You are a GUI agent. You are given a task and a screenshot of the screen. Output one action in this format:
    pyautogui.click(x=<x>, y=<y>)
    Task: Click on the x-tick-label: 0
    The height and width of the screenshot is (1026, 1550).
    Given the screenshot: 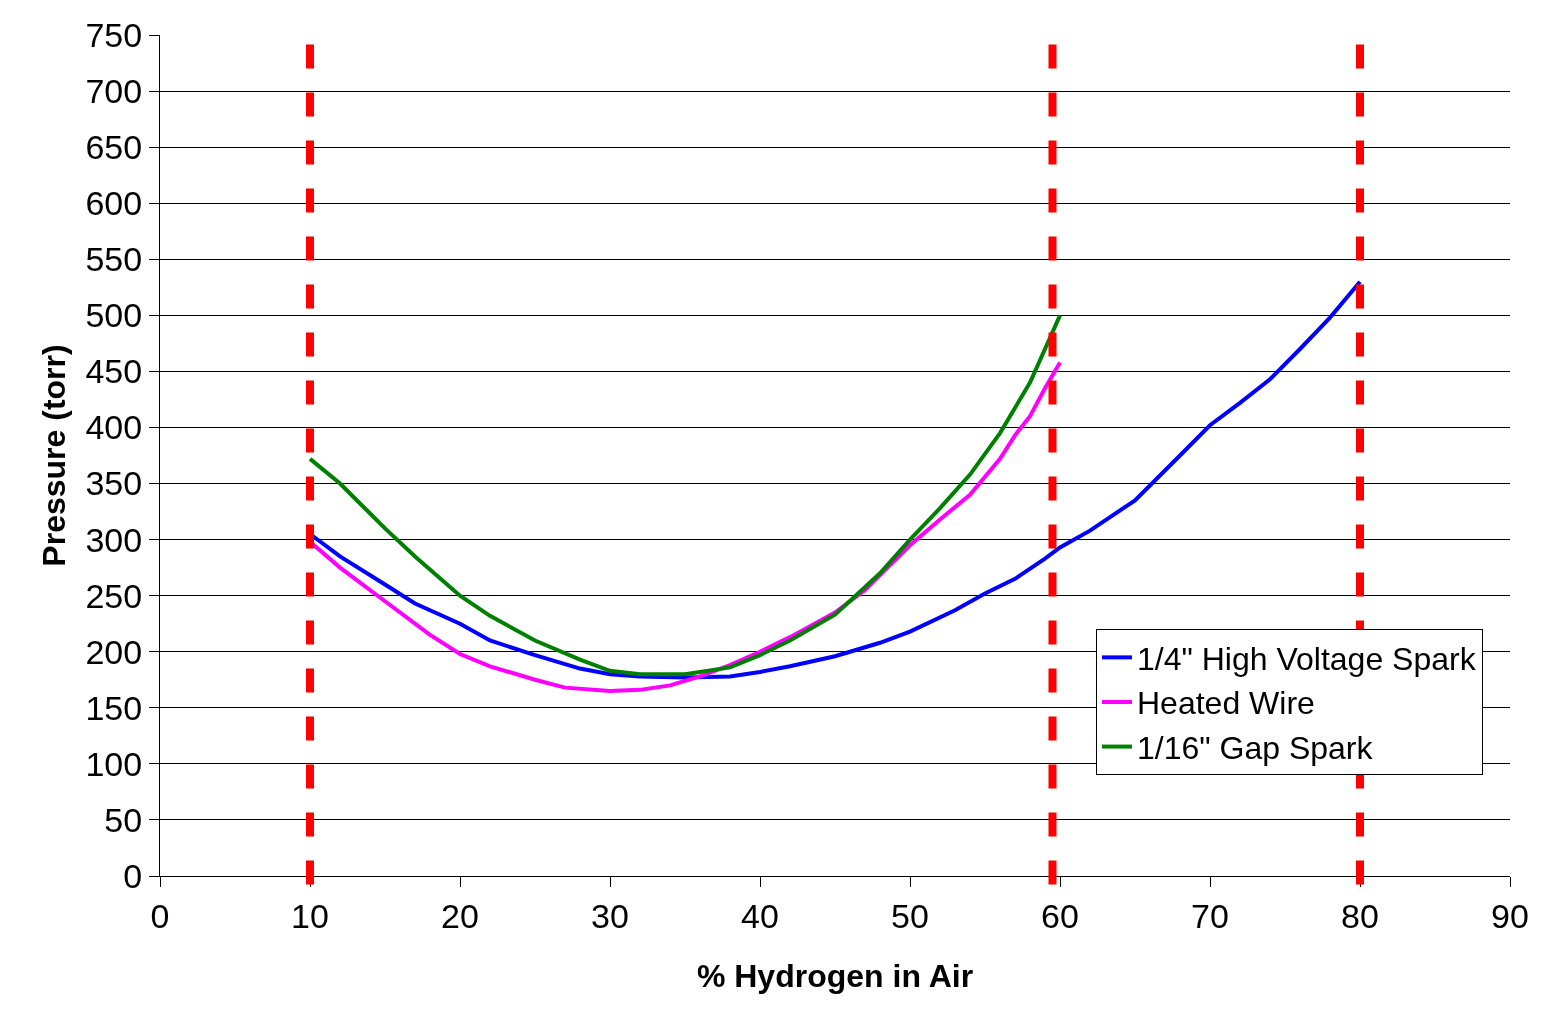 What is the action you would take?
    pyautogui.click(x=160, y=915)
    